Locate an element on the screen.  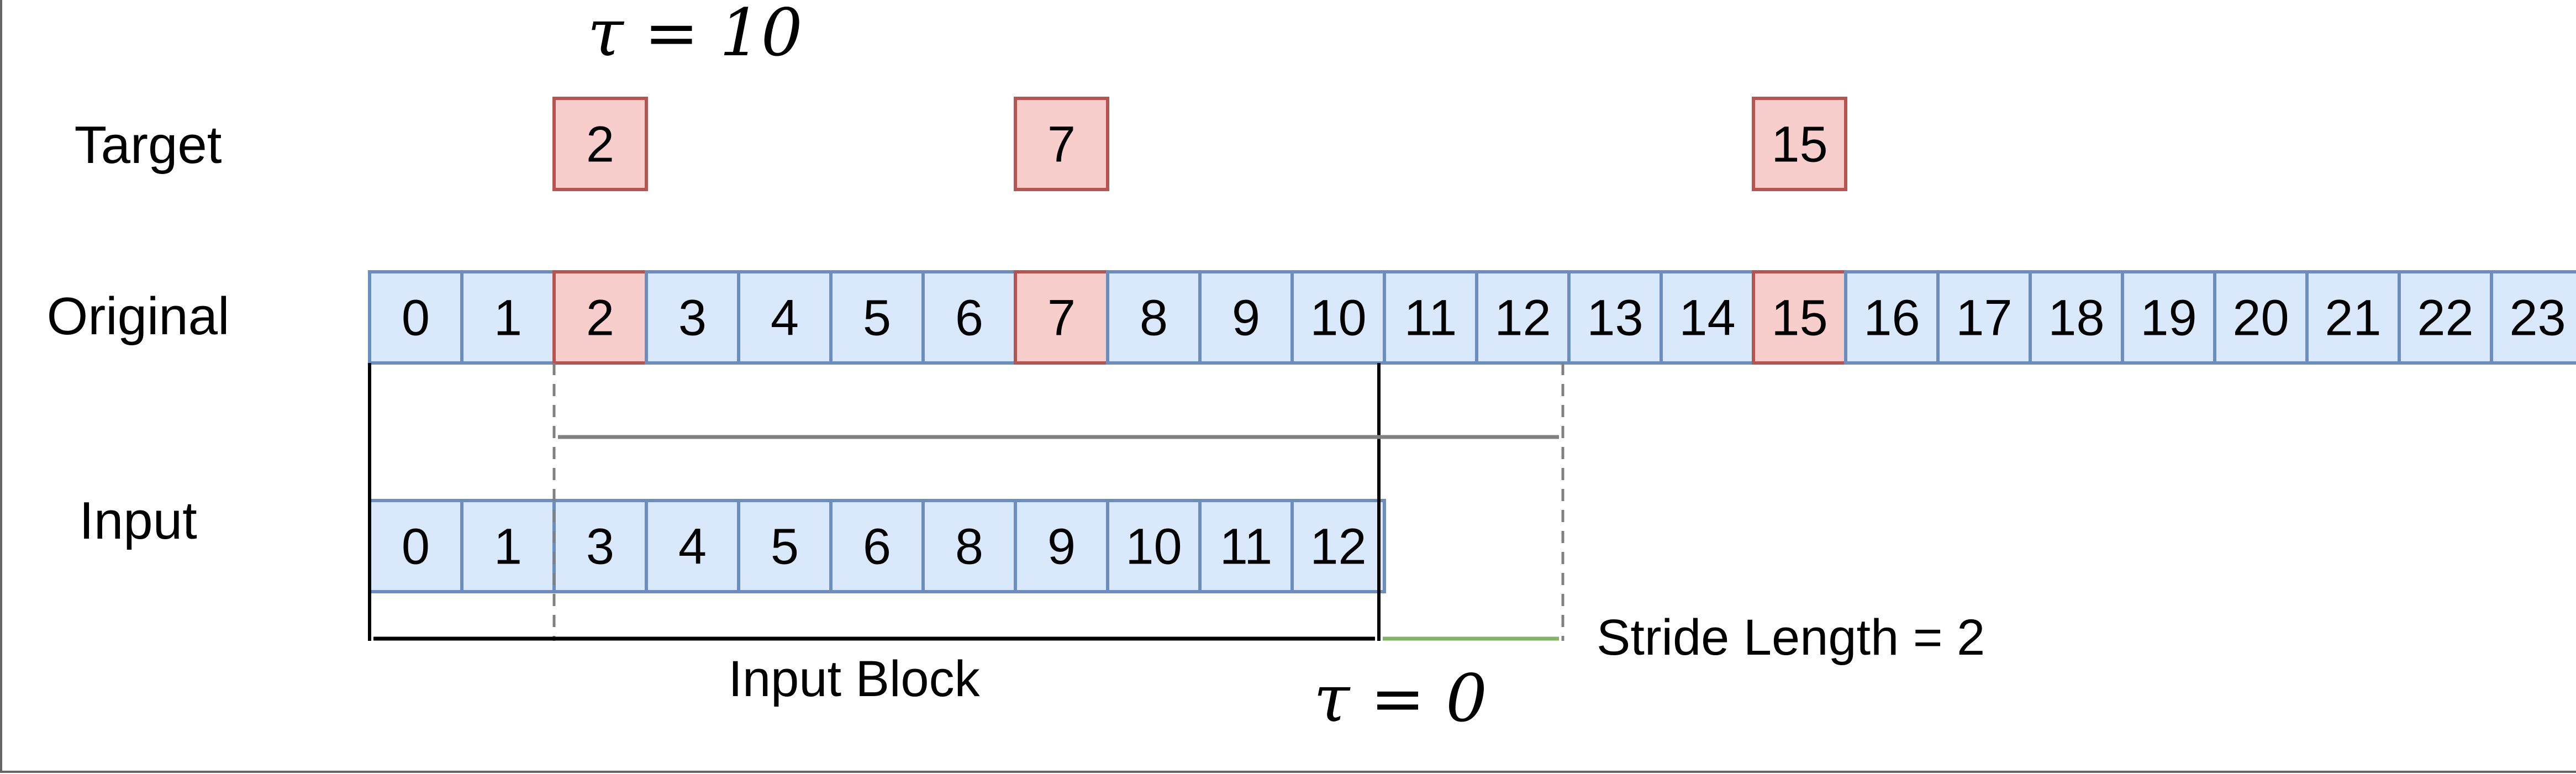
original-cell-17-box is located at coordinates (1984, 317).